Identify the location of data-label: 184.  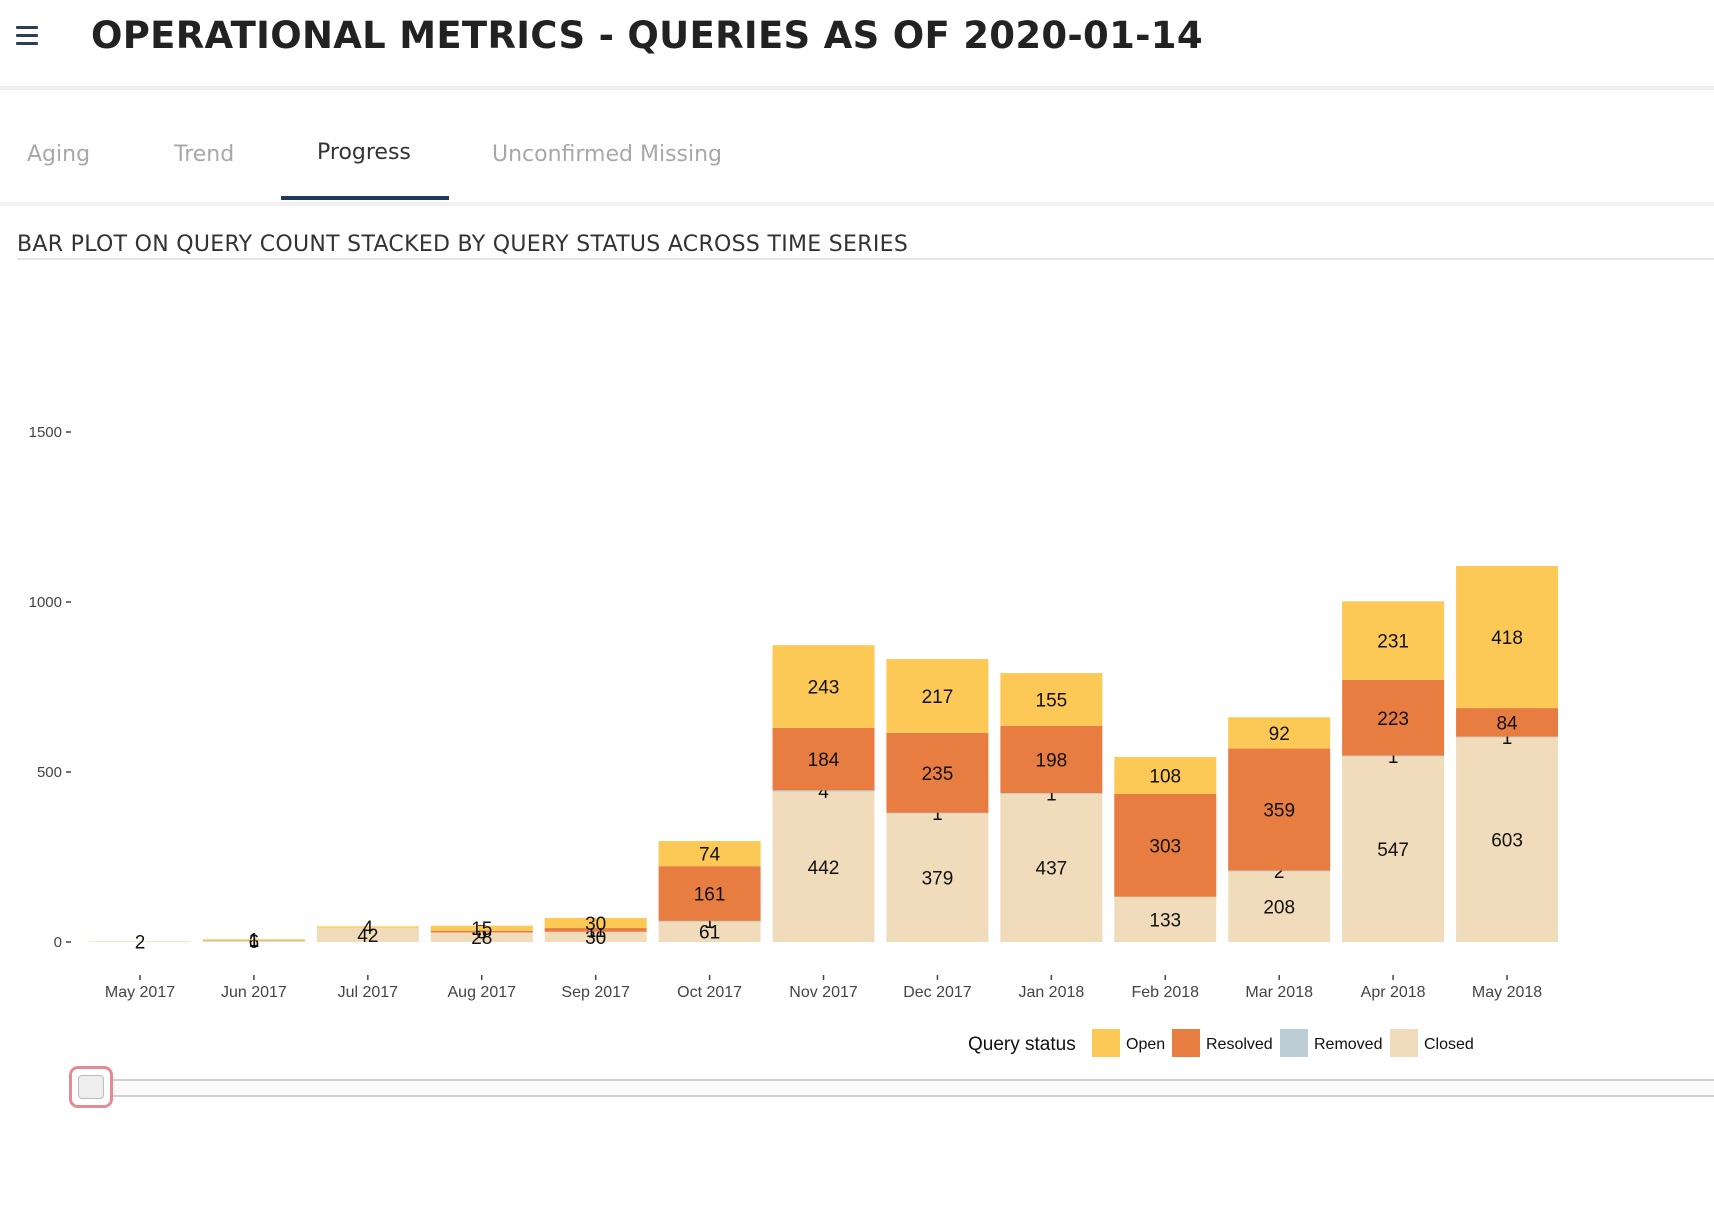
(824, 760).